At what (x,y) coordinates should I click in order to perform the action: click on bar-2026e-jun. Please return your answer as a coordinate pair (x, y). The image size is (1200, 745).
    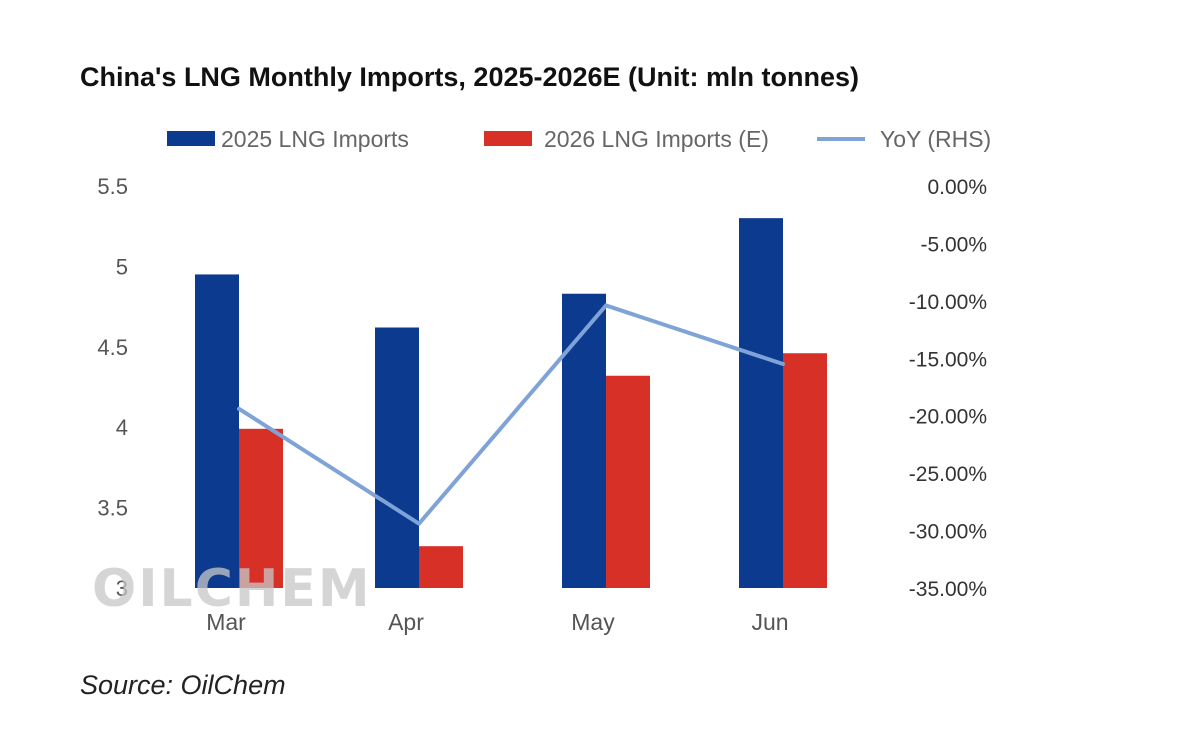
    Looking at the image, I should click on (805, 470).